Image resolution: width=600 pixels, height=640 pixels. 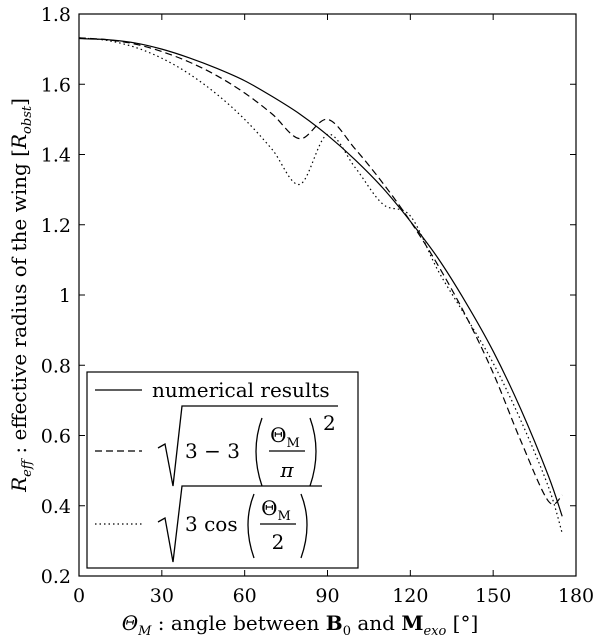 I want to click on x-tick-label: 0, so click(x=79, y=596).